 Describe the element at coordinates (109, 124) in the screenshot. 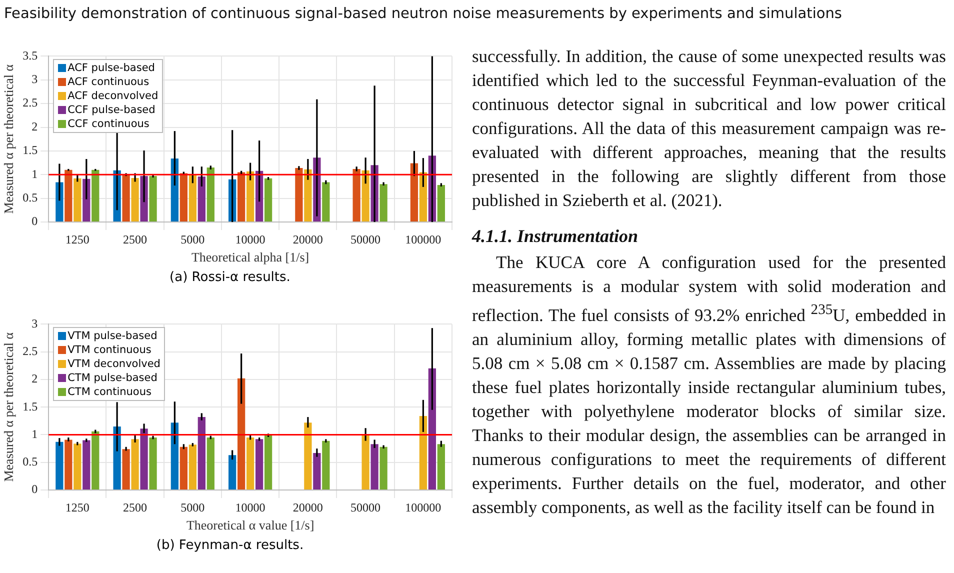

I see `legend-label: CCF continuous` at that location.